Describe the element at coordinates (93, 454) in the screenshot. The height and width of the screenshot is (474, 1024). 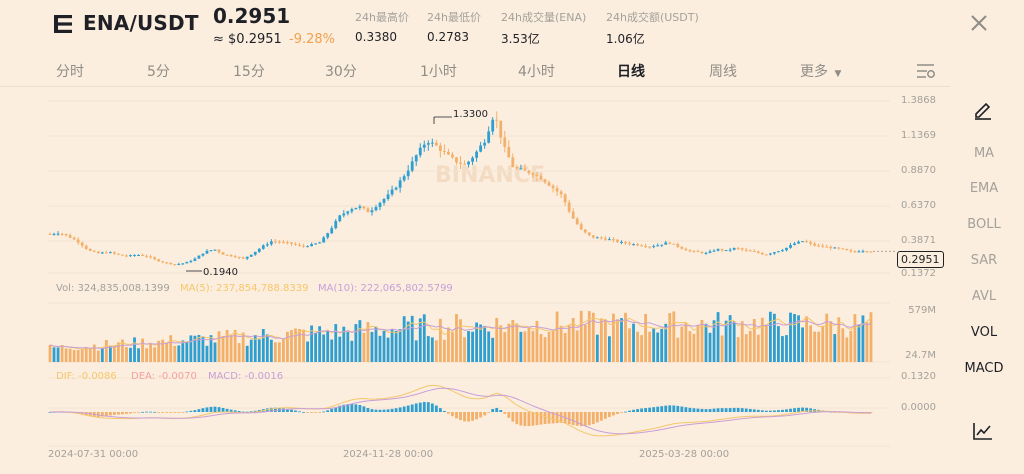
I see `date-label: 2024-07-31 00:00` at that location.